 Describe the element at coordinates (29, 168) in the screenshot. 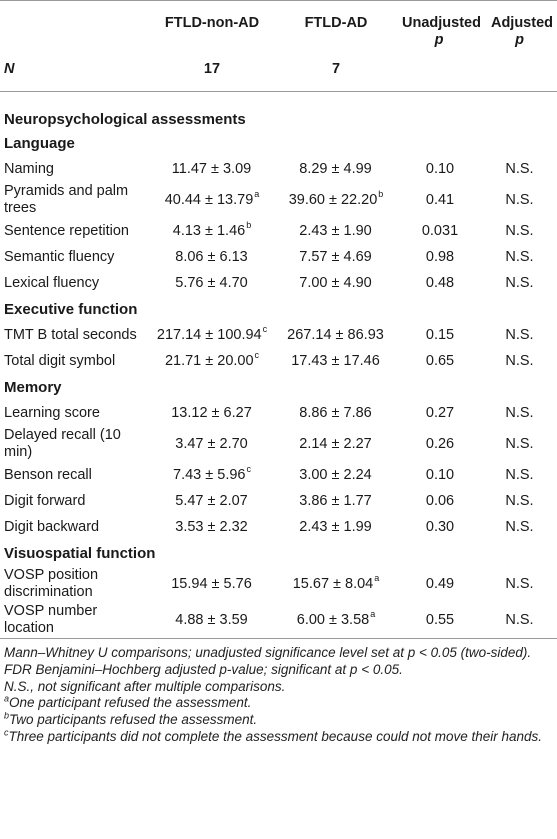

I see `row-label-text: Naming` at that location.